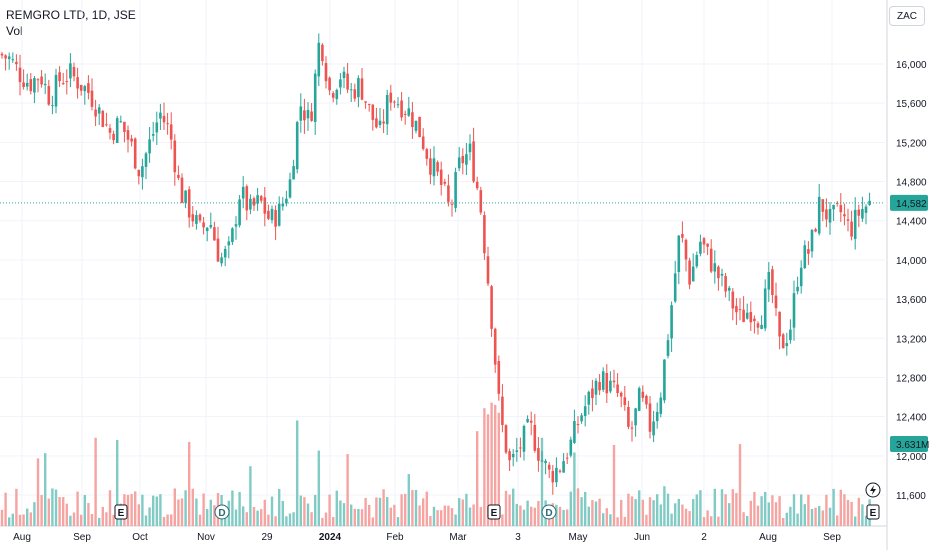  I want to click on x-tick-label: Nov, so click(206, 537).